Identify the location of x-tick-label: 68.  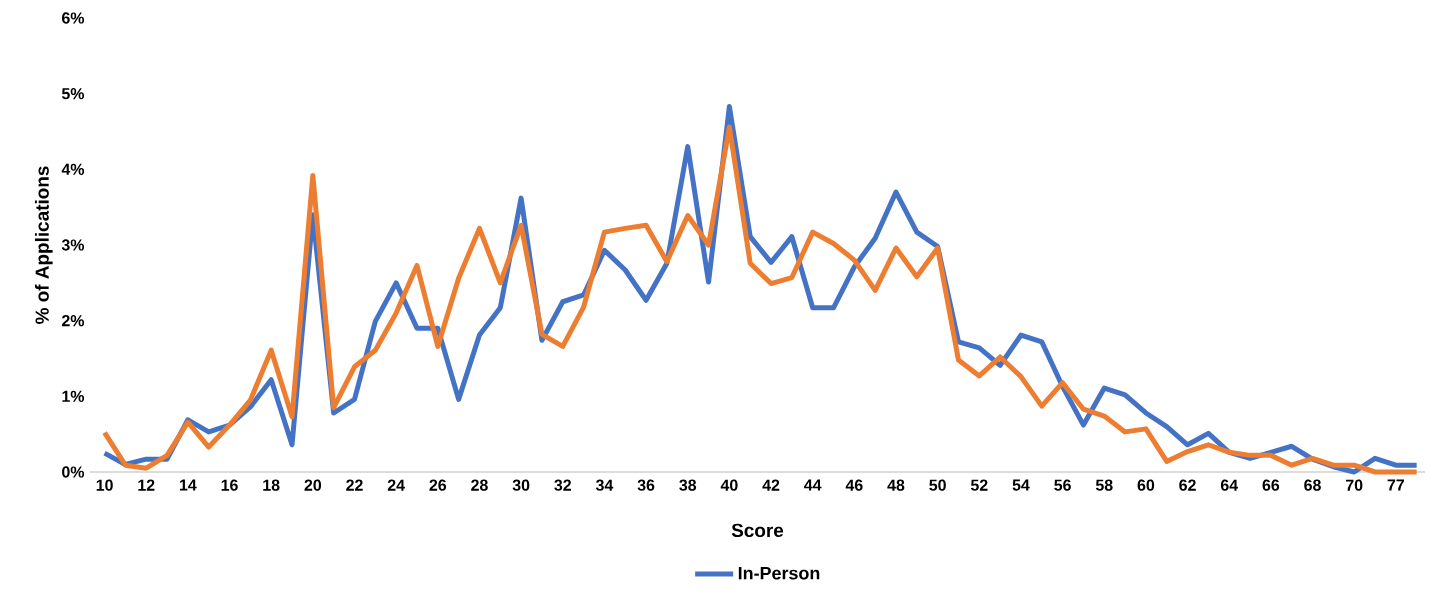
(1312, 485).